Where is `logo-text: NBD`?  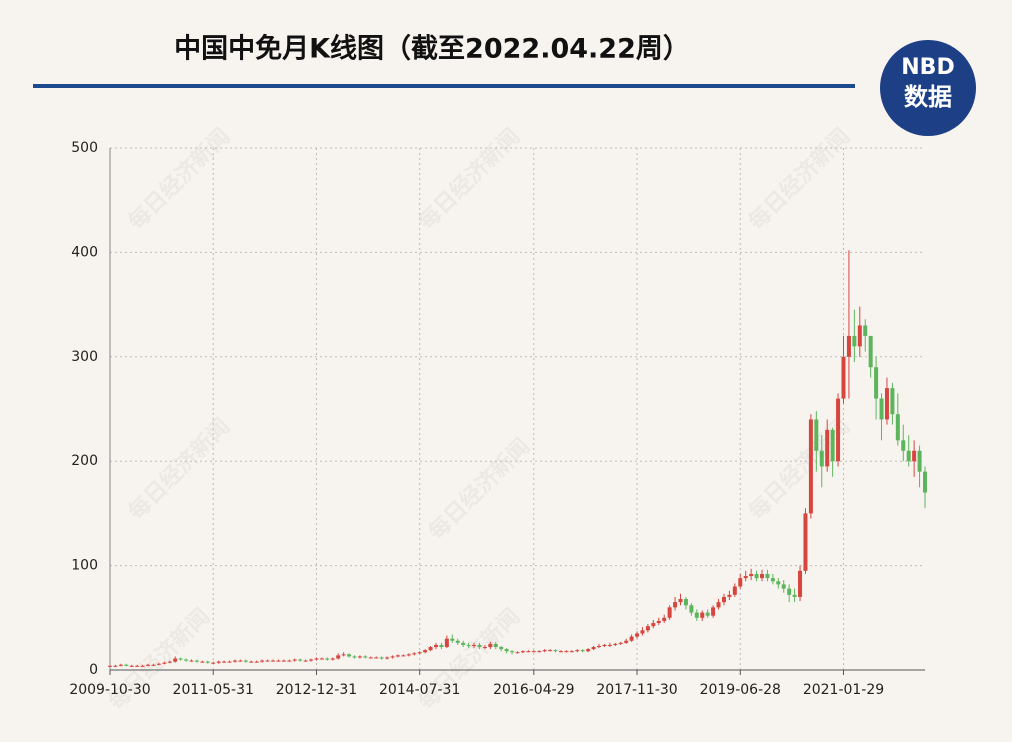 logo-text: NBD is located at coordinates (927, 67).